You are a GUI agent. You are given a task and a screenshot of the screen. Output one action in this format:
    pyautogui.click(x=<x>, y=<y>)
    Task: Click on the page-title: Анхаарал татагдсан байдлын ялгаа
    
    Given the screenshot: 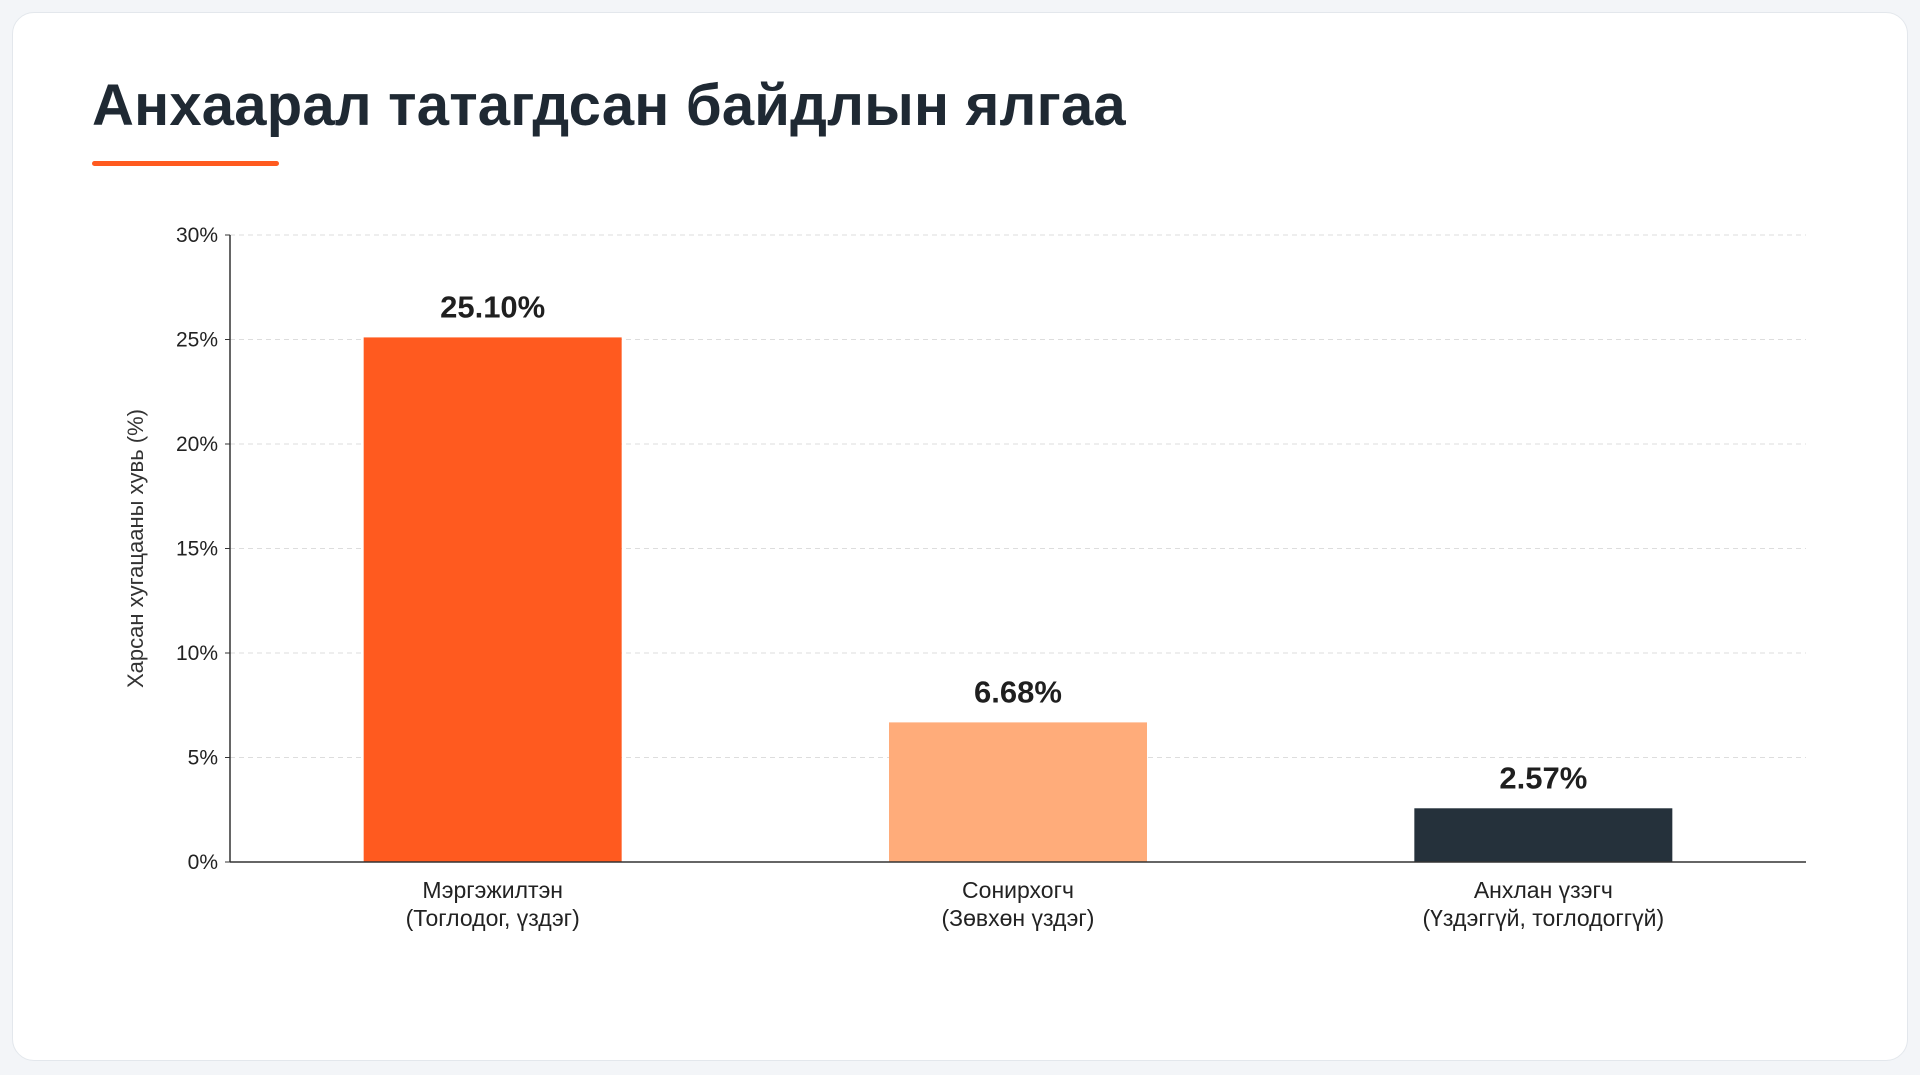 What is the action you would take?
    pyautogui.click(x=609, y=105)
    